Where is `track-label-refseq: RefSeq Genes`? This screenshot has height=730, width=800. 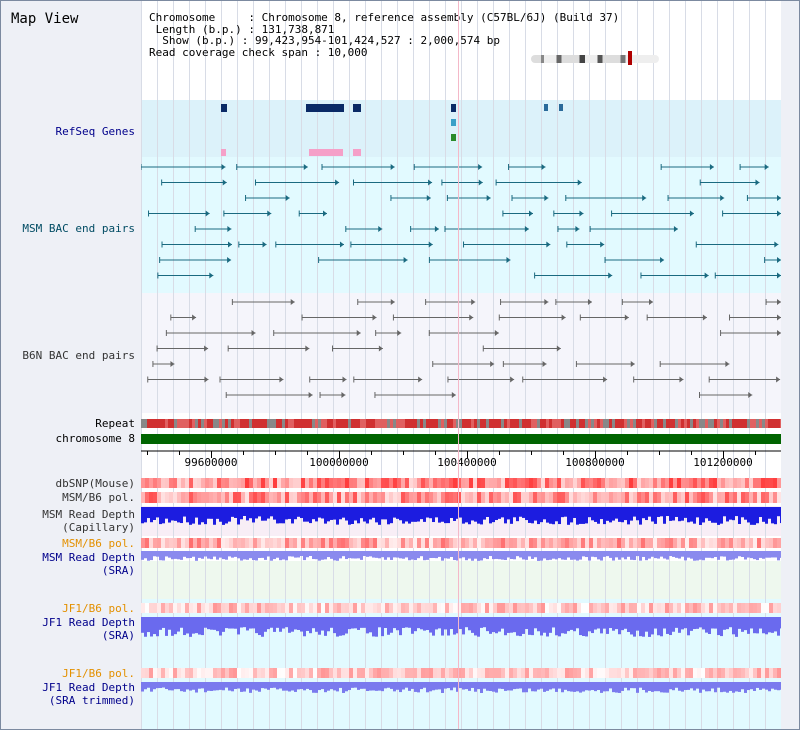
track-label-refseq: RefSeq Genes is located at coordinates (95, 131).